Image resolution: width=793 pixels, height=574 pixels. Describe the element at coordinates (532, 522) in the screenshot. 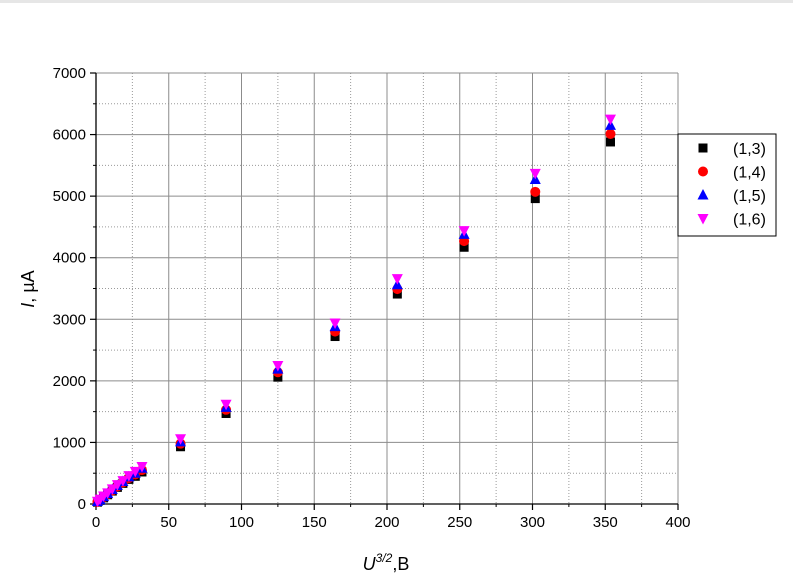

I see `x-tick-label: 300` at that location.